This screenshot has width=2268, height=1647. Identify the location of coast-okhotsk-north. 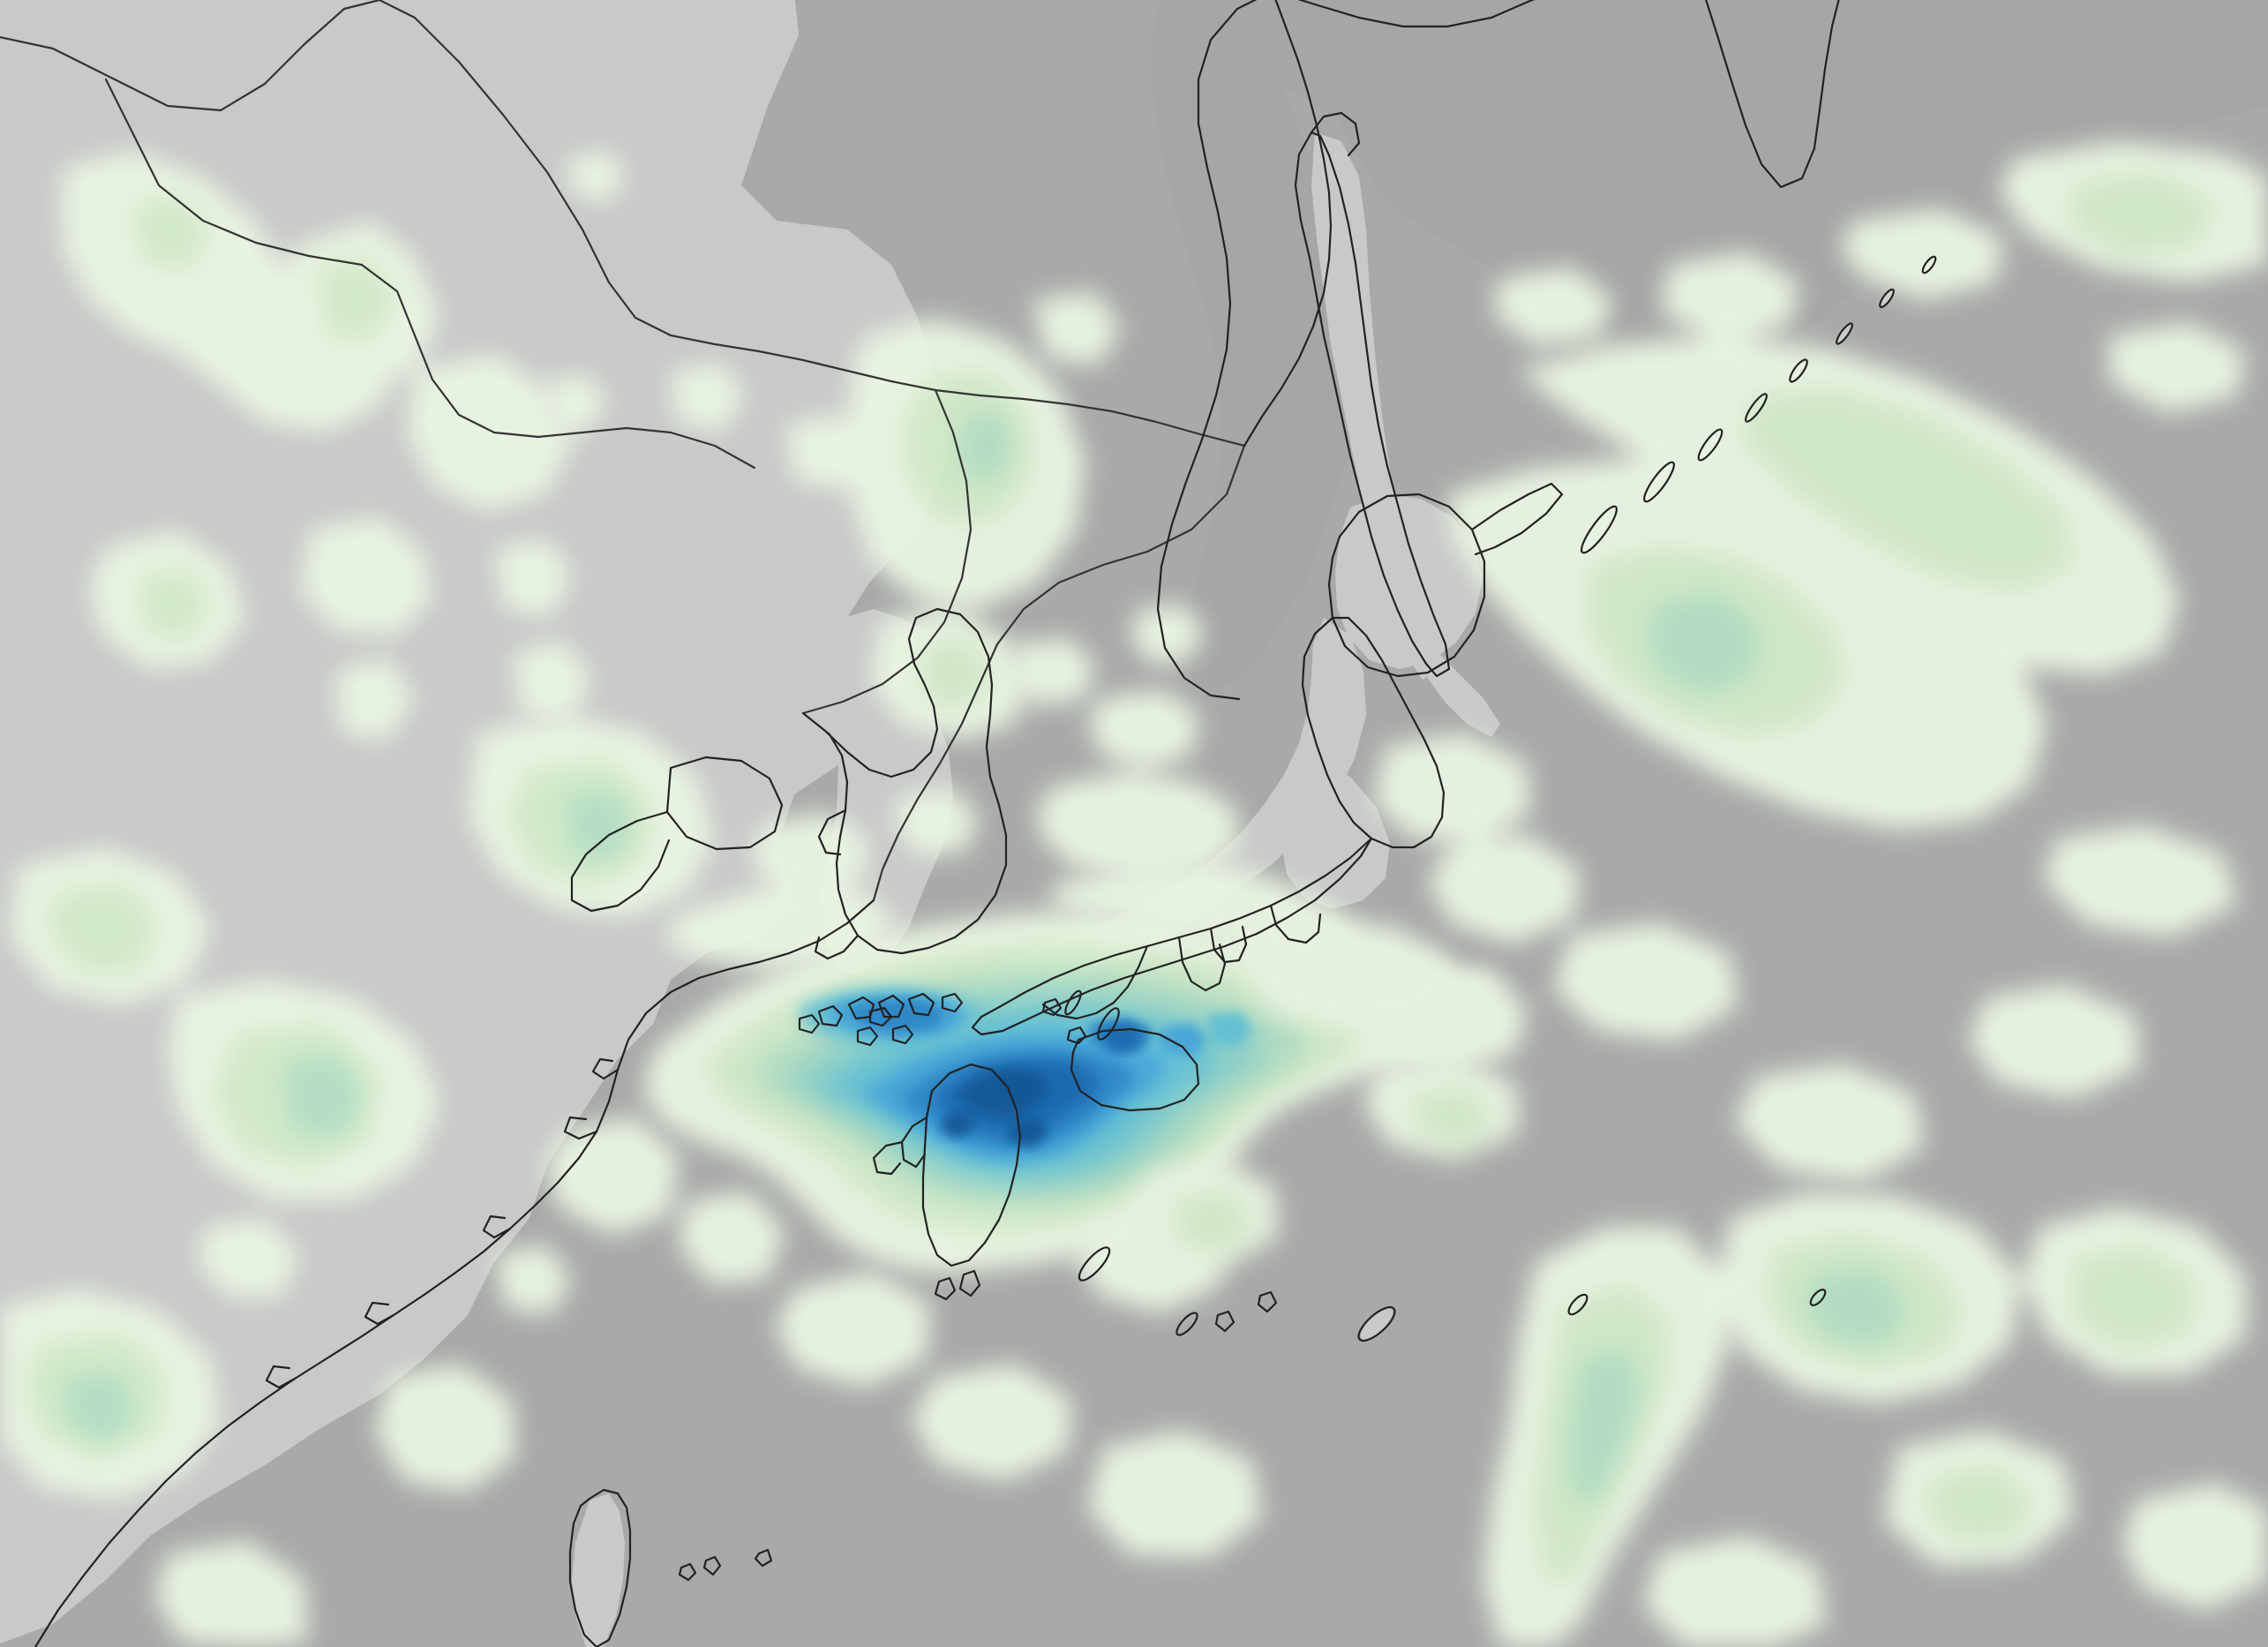
(1416, 14).